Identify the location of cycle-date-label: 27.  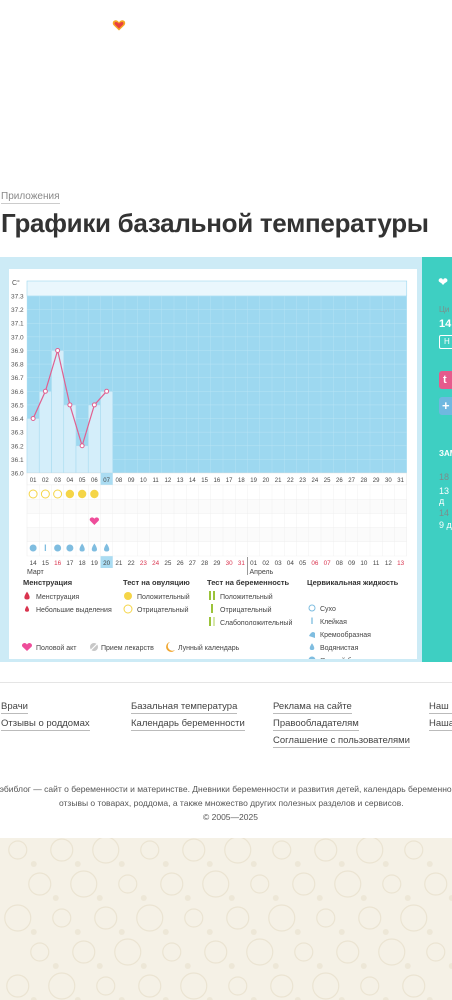
(193, 563).